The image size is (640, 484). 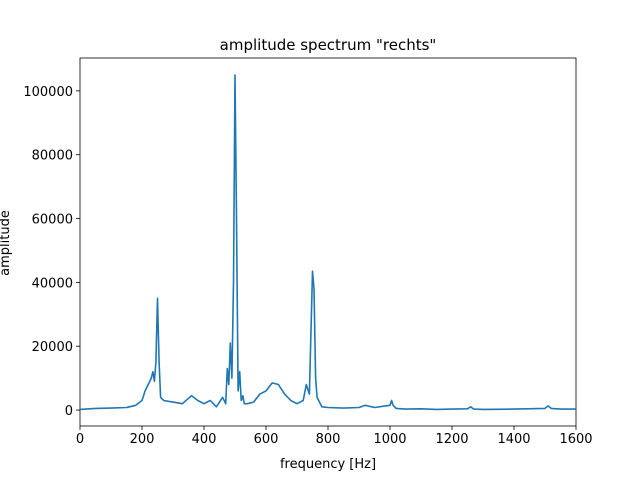 What do you see at coordinates (52, 156) in the screenshot?
I see `y-tick-label: 80000` at bounding box center [52, 156].